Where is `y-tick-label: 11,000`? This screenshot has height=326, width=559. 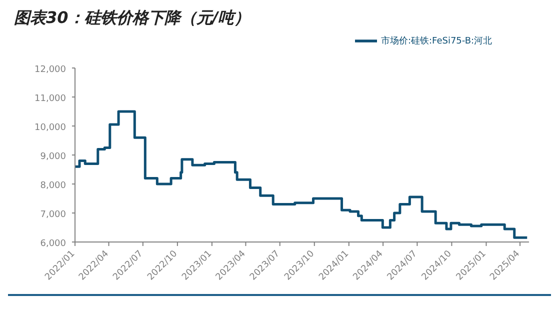
y-tick-label: 11,000 is located at coordinates (50, 99).